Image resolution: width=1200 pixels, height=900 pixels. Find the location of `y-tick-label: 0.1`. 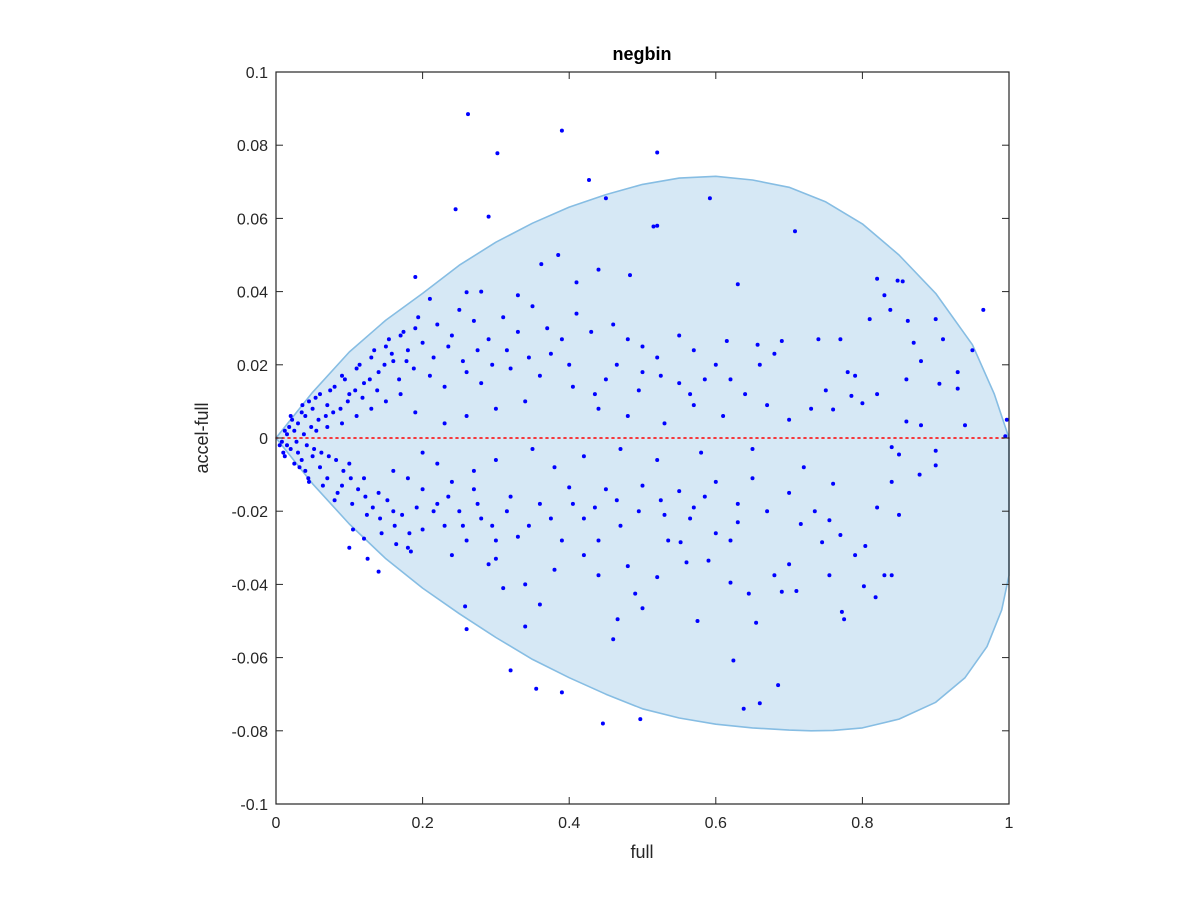

y-tick-label: 0.1 is located at coordinates (257, 73).